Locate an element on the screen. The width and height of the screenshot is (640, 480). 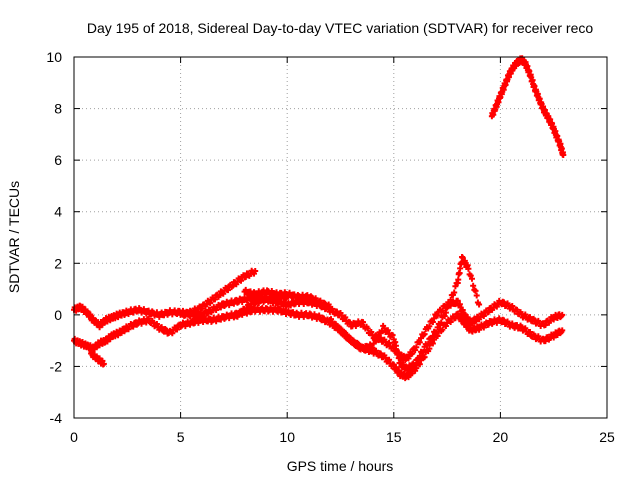
y-axis-label: SDTVAR / TECUs is located at coordinates (14, 237).